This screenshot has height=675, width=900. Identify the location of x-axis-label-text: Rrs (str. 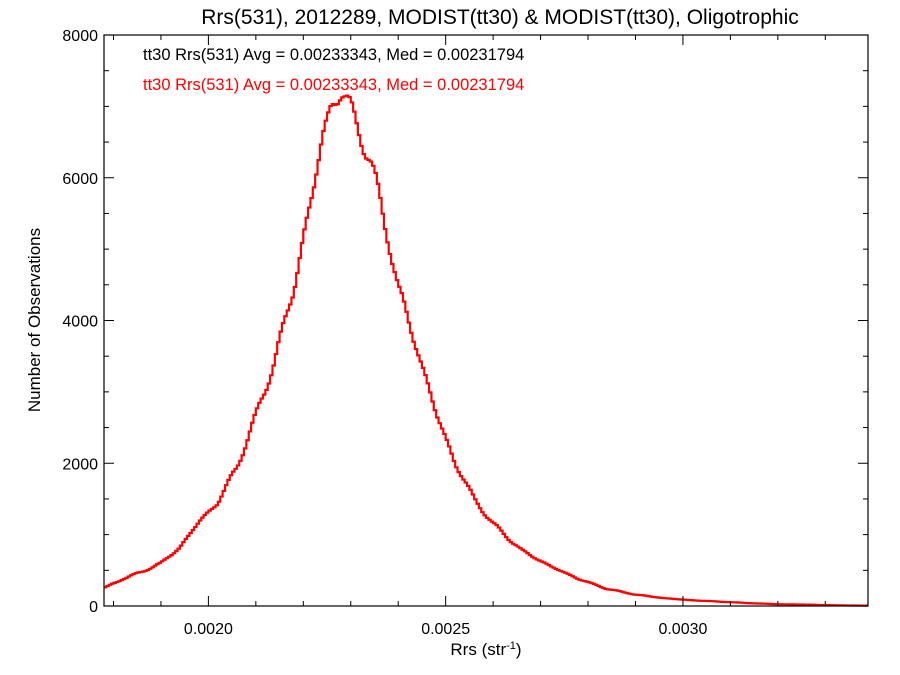
(478, 649).